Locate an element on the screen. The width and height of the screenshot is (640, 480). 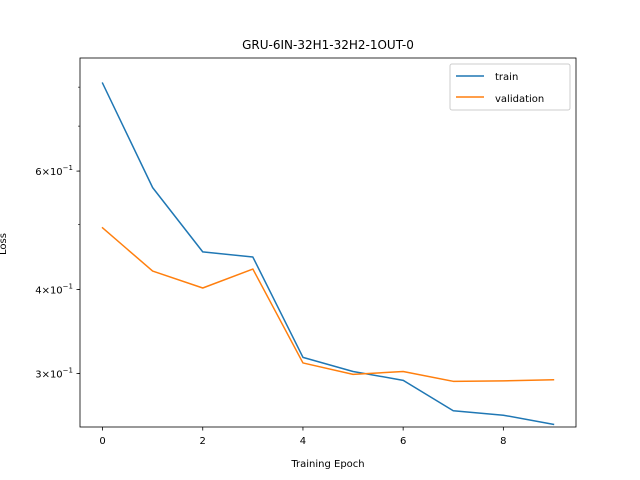
legend: train validation is located at coordinates (510, 87).